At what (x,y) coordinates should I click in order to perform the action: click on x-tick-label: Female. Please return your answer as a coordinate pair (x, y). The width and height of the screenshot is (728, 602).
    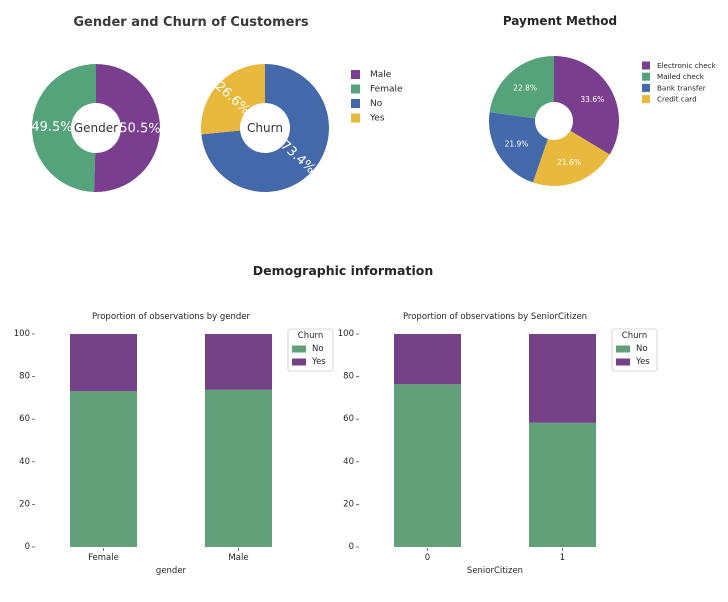
    Looking at the image, I should click on (103, 558).